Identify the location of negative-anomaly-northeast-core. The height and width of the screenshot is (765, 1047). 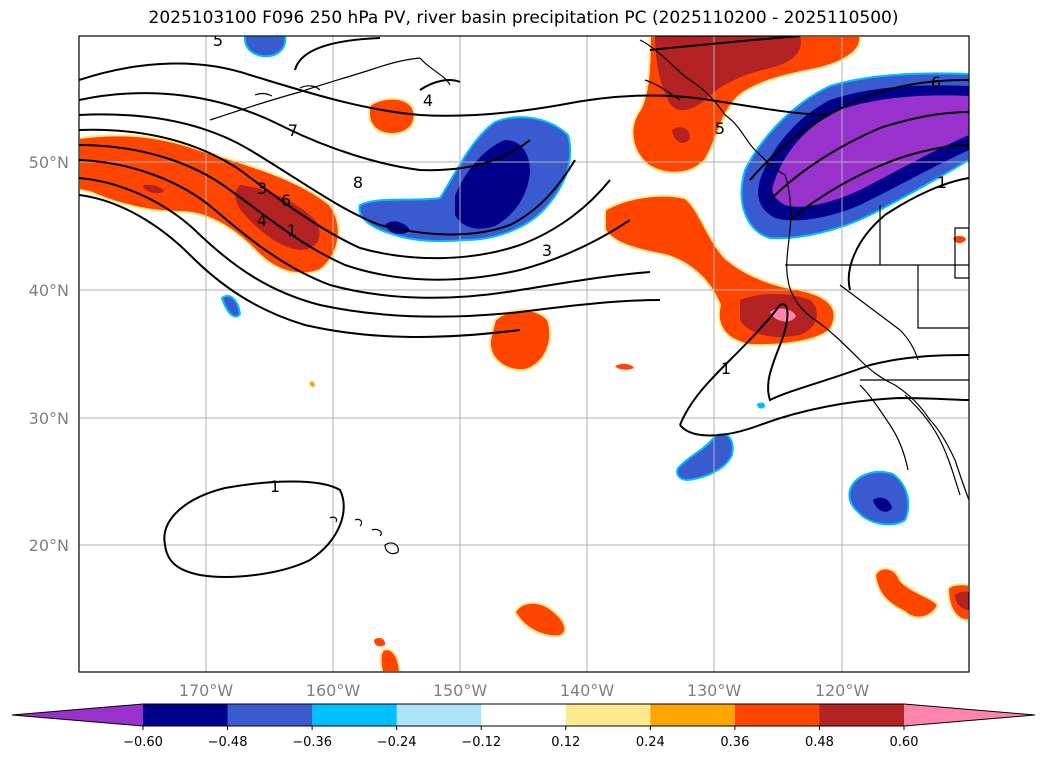
(870, 151).